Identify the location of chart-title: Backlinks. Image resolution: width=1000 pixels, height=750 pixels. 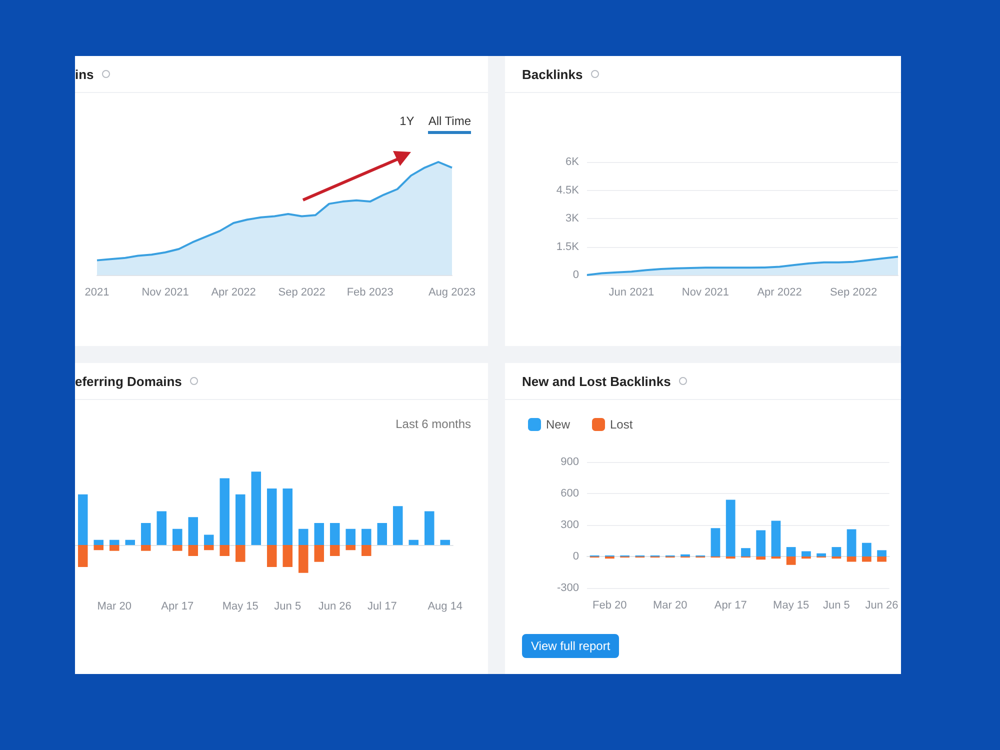
(552, 74).